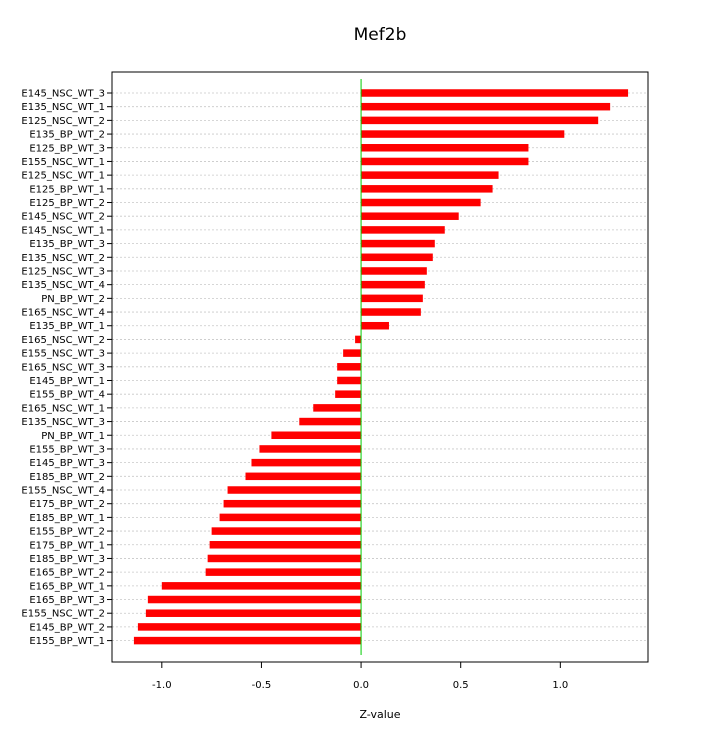  Describe the element at coordinates (67, 573) in the screenshot. I see `category-label: E165_BP_WT_2` at that location.